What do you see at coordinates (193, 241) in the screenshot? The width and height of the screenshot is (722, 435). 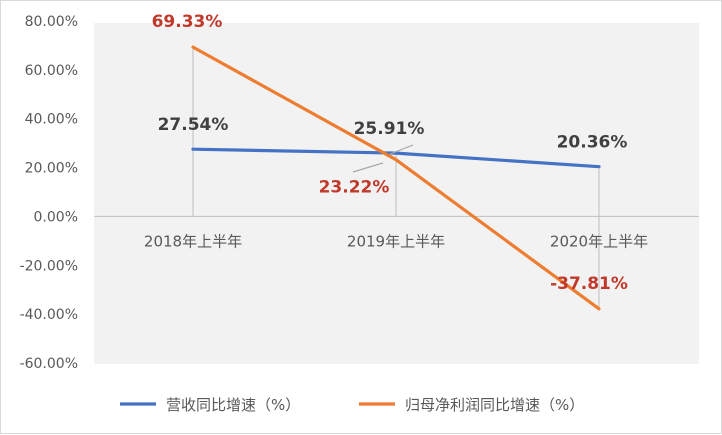 I see `x-tick-label: 2018年上半年` at bounding box center [193, 241].